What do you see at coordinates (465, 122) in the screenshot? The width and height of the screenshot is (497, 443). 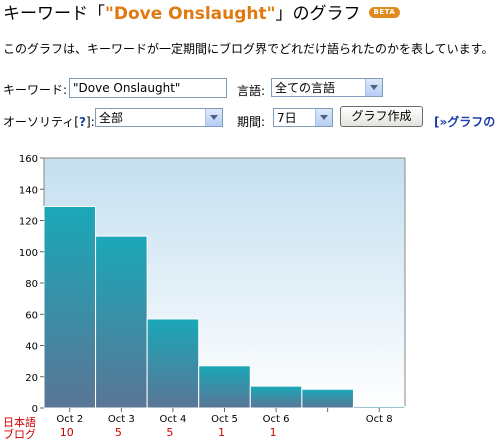 I see `more-graph-link: [»グラフの` at bounding box center [465, 122].